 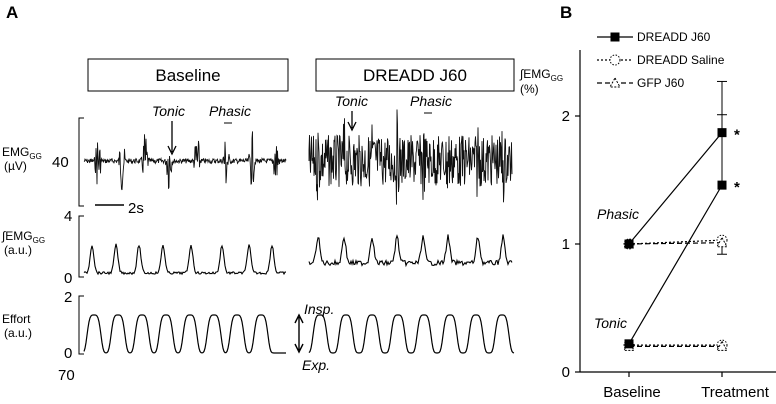 I want to click on tonic-group-label: Tonic, so click(x=610, y=323).